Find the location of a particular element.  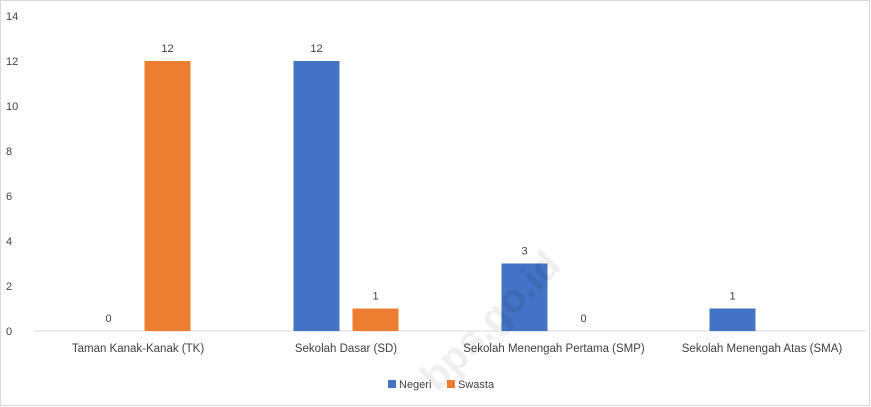

legend-swatch-negeri is located at coordinates (392, 384).